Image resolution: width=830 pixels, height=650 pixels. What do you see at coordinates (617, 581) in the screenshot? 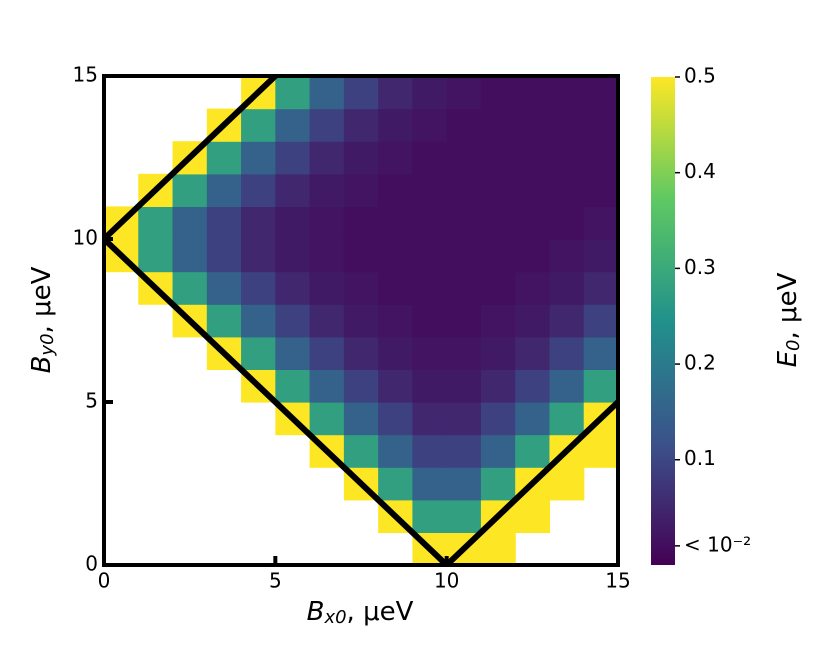
I see `x-tick-label: 15` at bounding box center [617, 581].